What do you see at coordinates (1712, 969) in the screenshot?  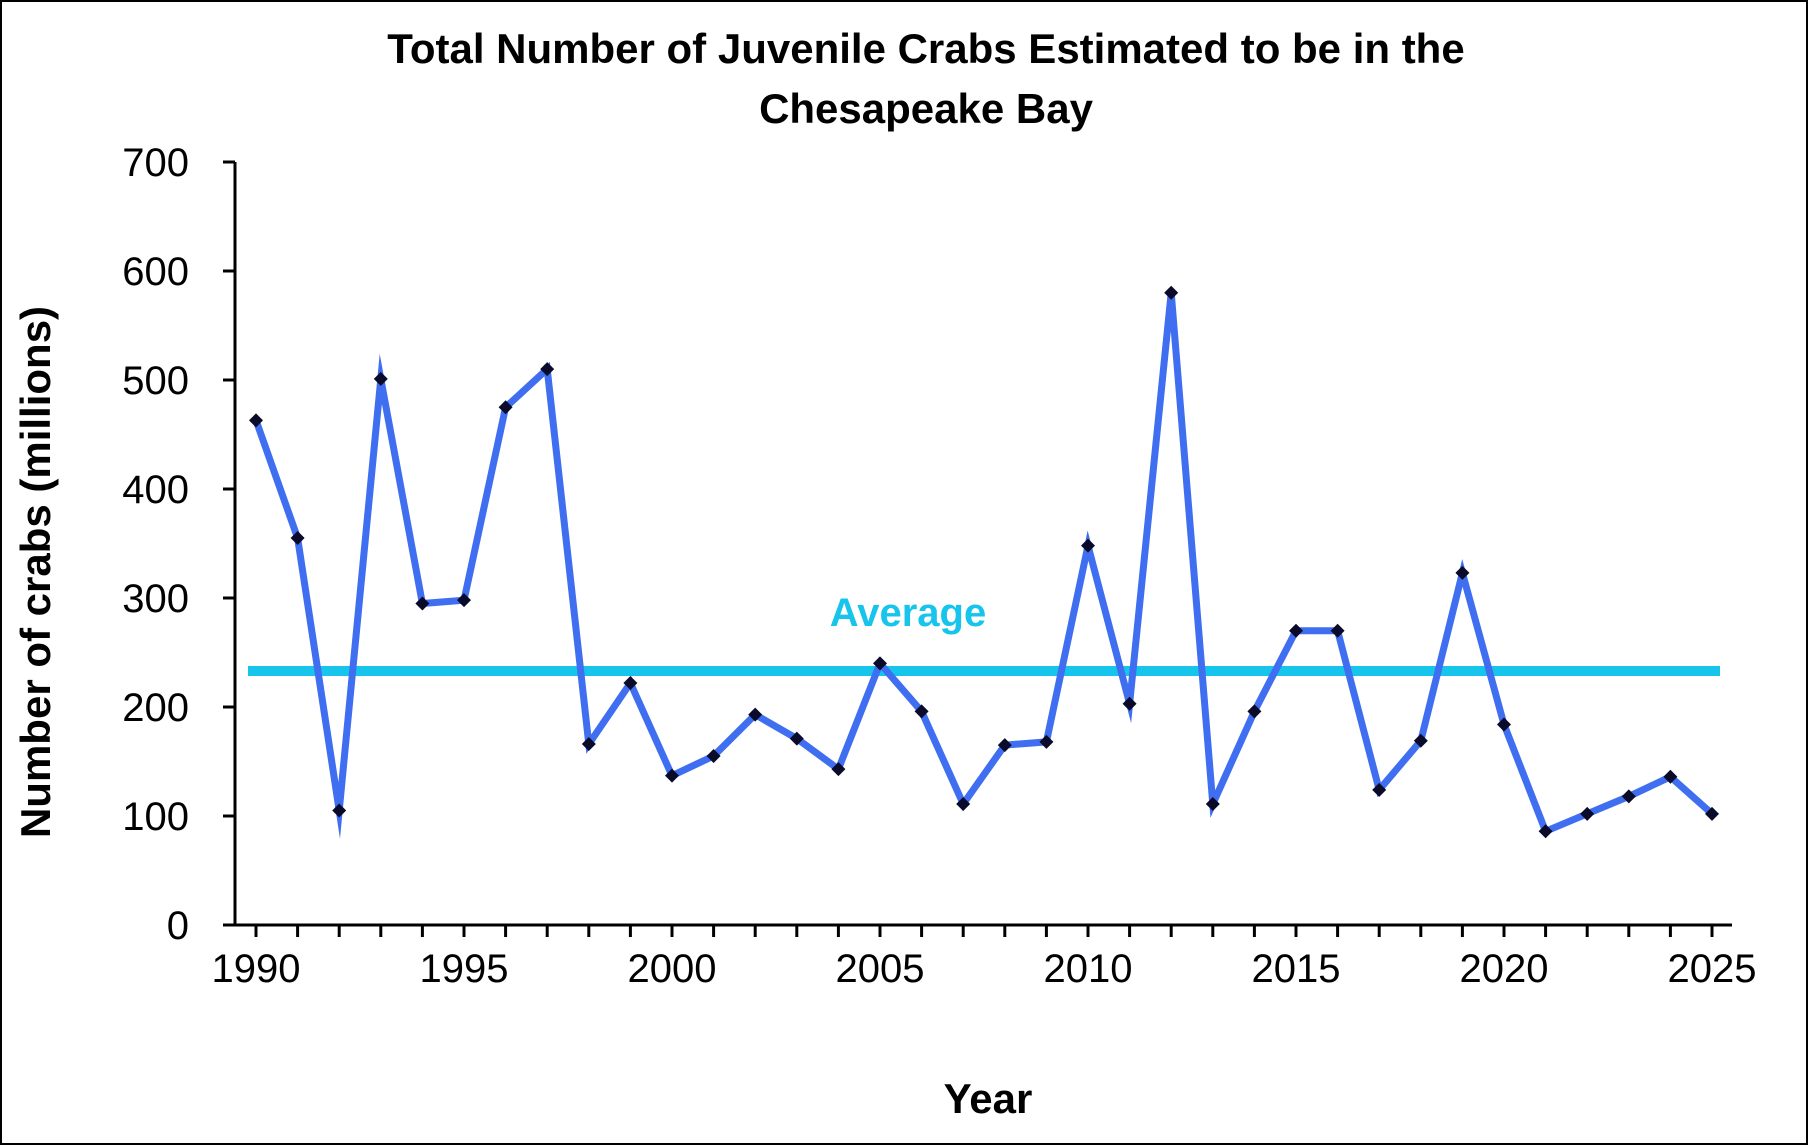 I see `x-tick-label: 2025` at bounding box center [1712, 969].